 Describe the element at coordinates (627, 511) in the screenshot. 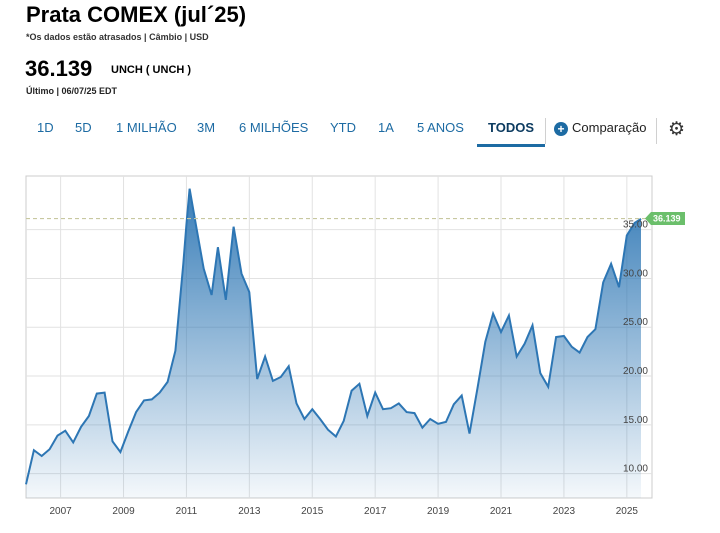

I see `x-tick-label: 2025` at that location.